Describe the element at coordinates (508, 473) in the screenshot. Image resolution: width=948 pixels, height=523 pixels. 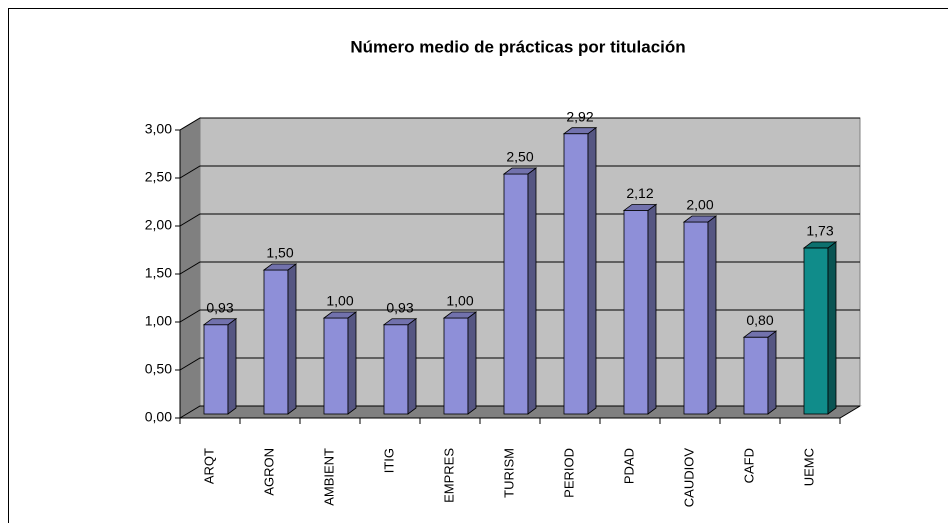
I see `x-tick-label: TURISM` at that location.